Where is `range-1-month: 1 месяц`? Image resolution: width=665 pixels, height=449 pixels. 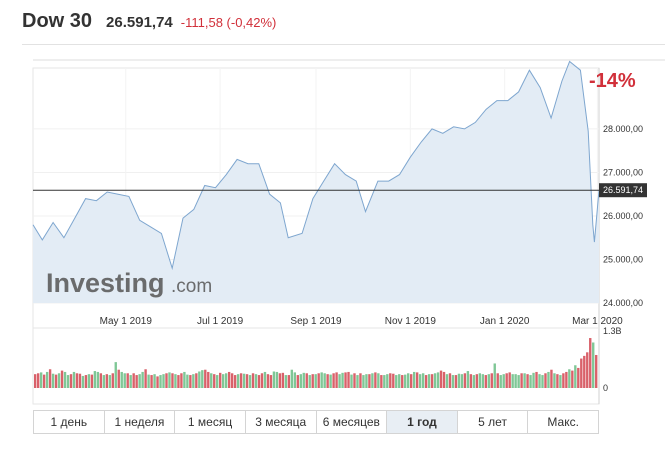
range-1-month: 1 месяц is located at coordinates (210, 422).